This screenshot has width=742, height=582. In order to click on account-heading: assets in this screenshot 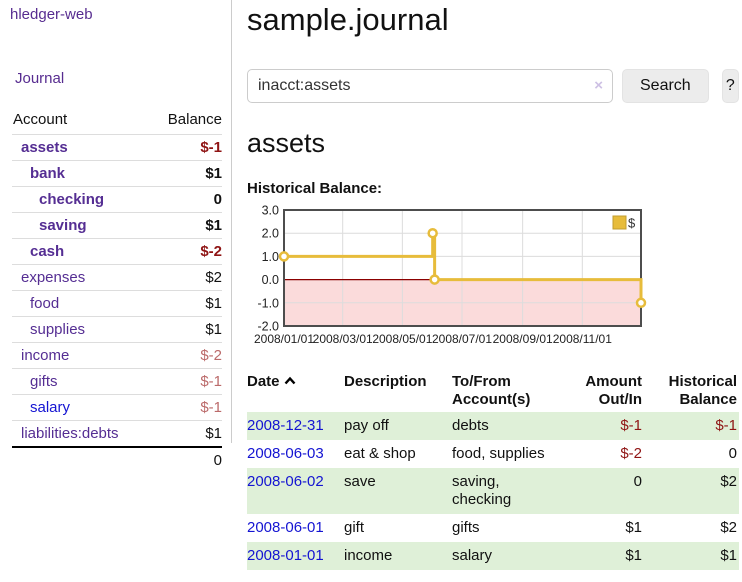, I will do `click(286, 143)`.